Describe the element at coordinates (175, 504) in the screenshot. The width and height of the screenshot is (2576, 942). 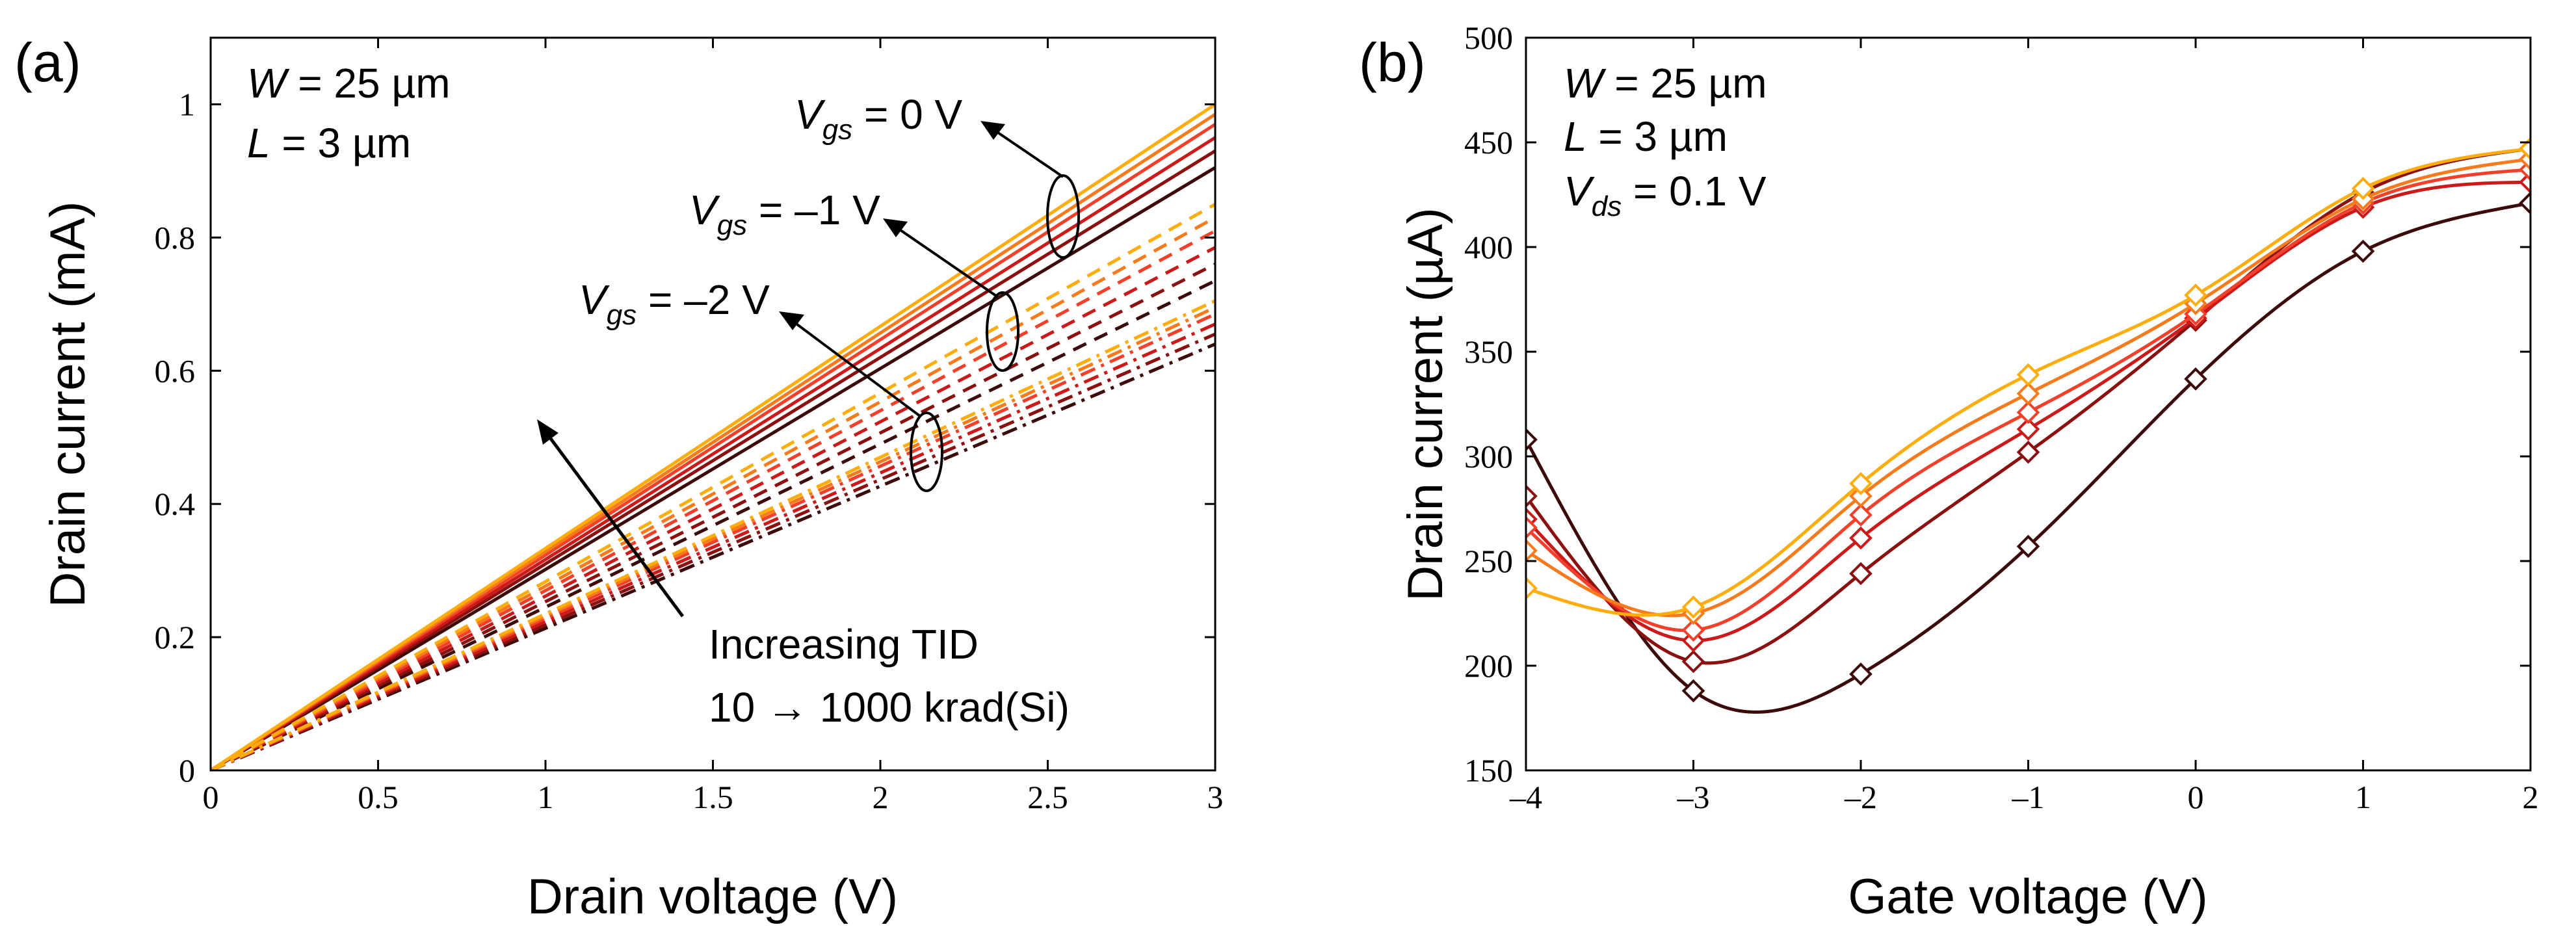
I see `panel-a-y-tick-label: 0.4` at that location.